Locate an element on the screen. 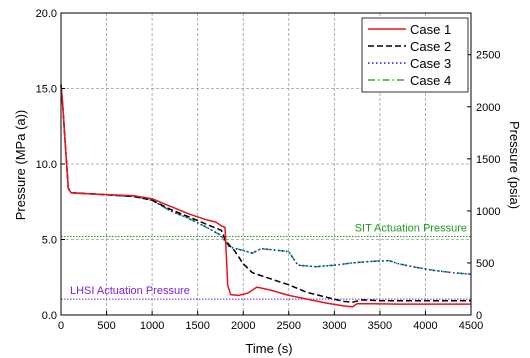 This screenshot has height=358, width=530. x-tick-label: 1500 is located at coordinates (197, 326).